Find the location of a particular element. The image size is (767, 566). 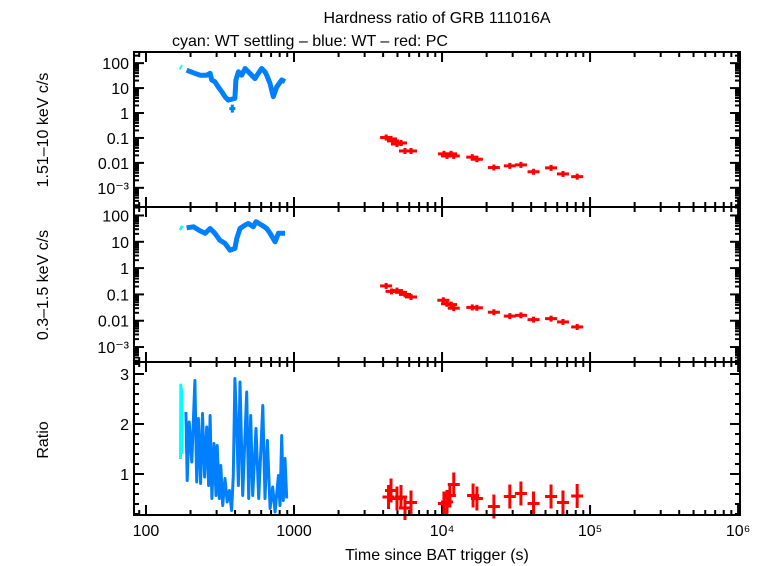

bottom-y-tick-label: 3 is located at coordinates (124, 375).